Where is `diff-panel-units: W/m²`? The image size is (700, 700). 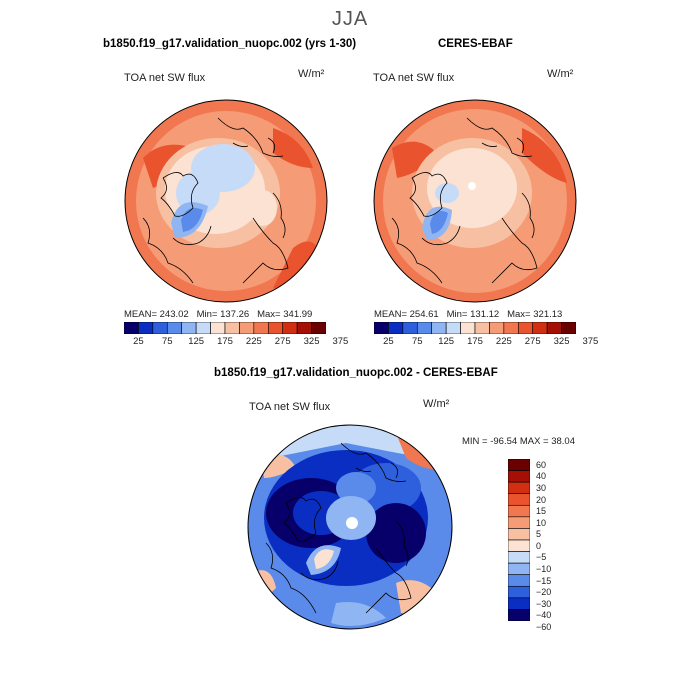 diff-panel-units: W/m² is located at coordinates (436, 404).